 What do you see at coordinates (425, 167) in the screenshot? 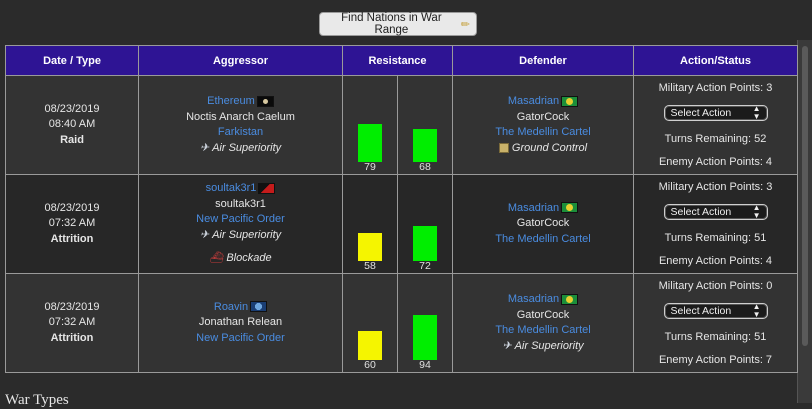
I see `defender-resistance-value: 68` at bounding box center [425, 167].